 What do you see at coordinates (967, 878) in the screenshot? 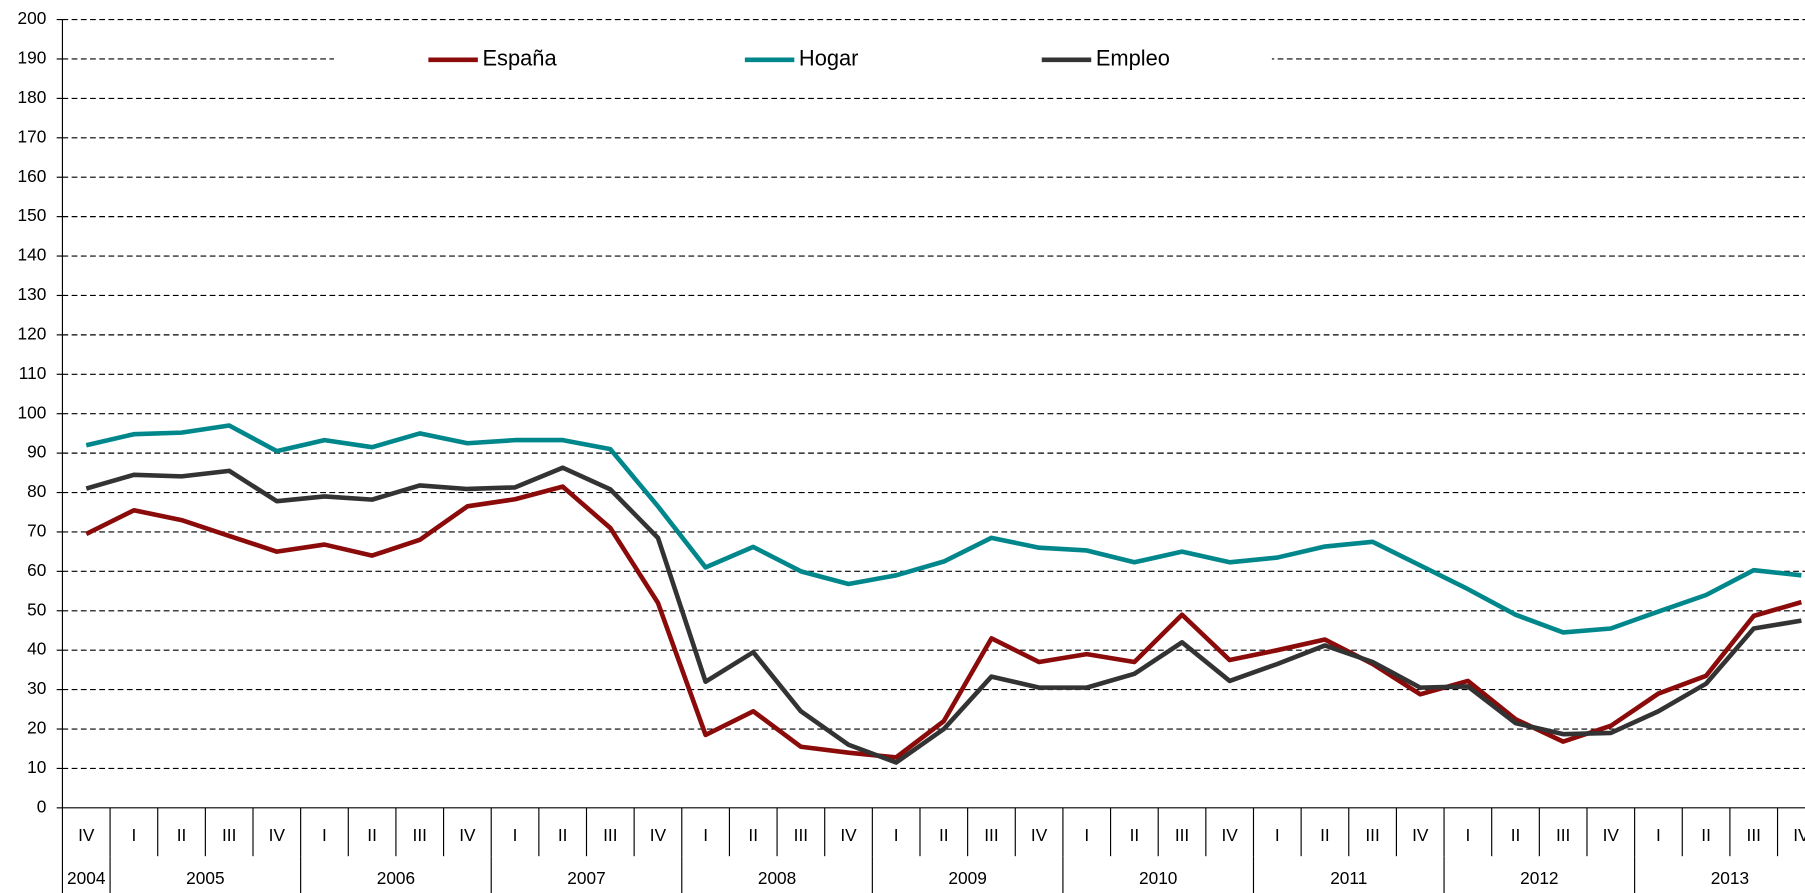
I see `year-label: 2009` at bounding box center [967, 878].